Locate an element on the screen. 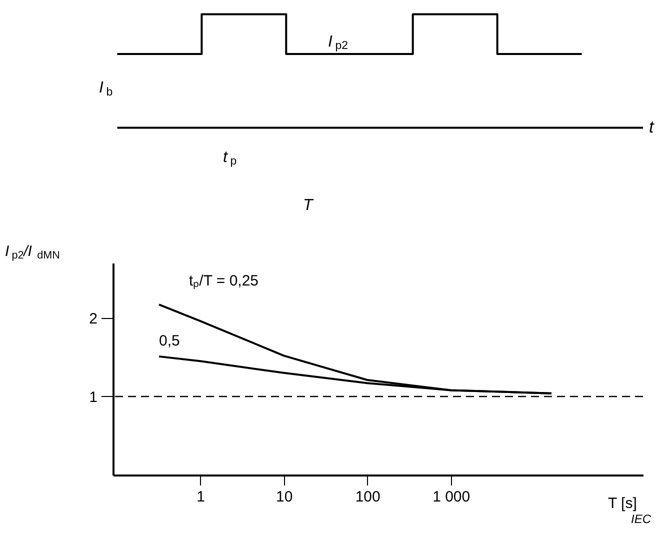 The width and height of the screenshot is (660, 558). x-tick-label: 1 000 is located at coordinates (451, 497).